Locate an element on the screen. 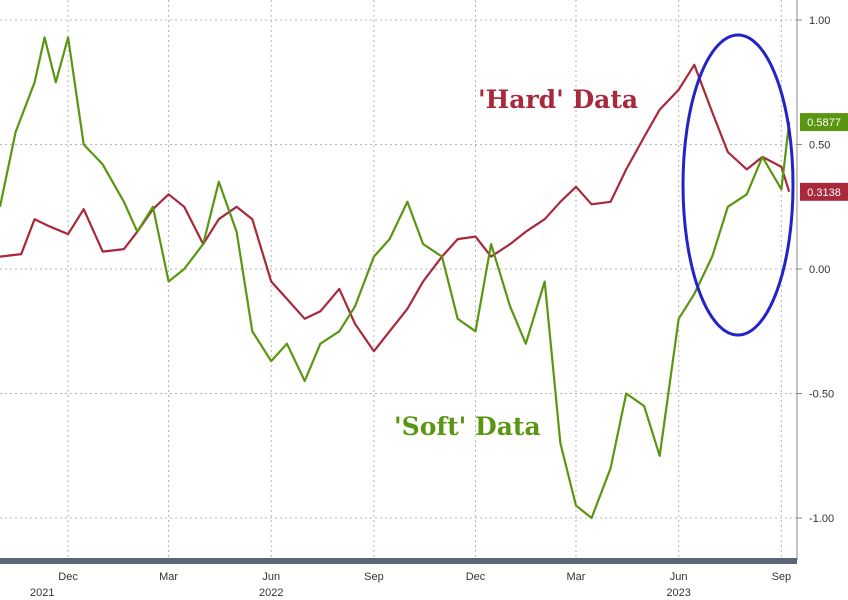 Image resolution: width=848 pixels, height=600 pixels. y-tick-label-0: 1.00 is located at coordinates (819, 21).